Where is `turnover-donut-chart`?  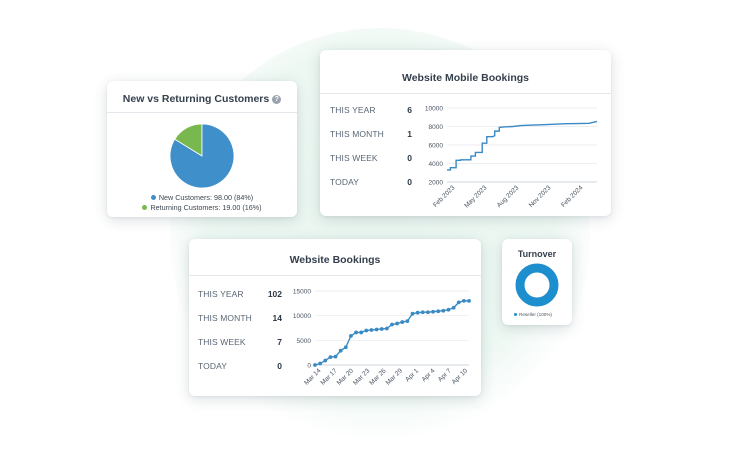
turnover-donut-chart is located at coordinates (537, 285).